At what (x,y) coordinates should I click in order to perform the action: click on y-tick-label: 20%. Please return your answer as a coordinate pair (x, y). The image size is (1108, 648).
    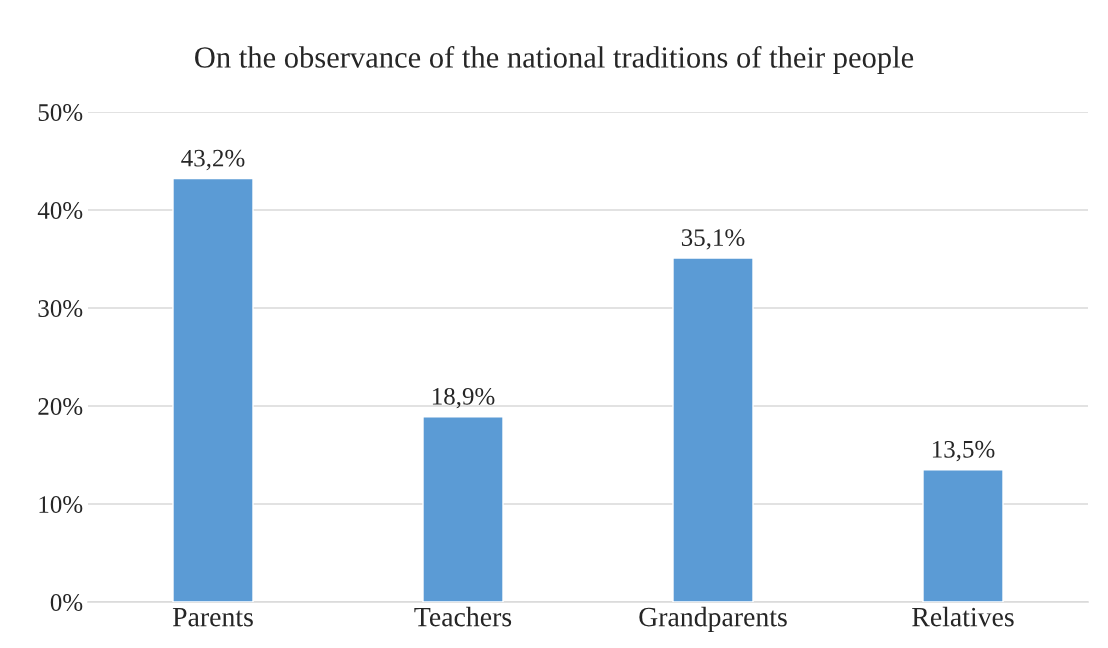
    Looking at the image, I should click on (60, 406).